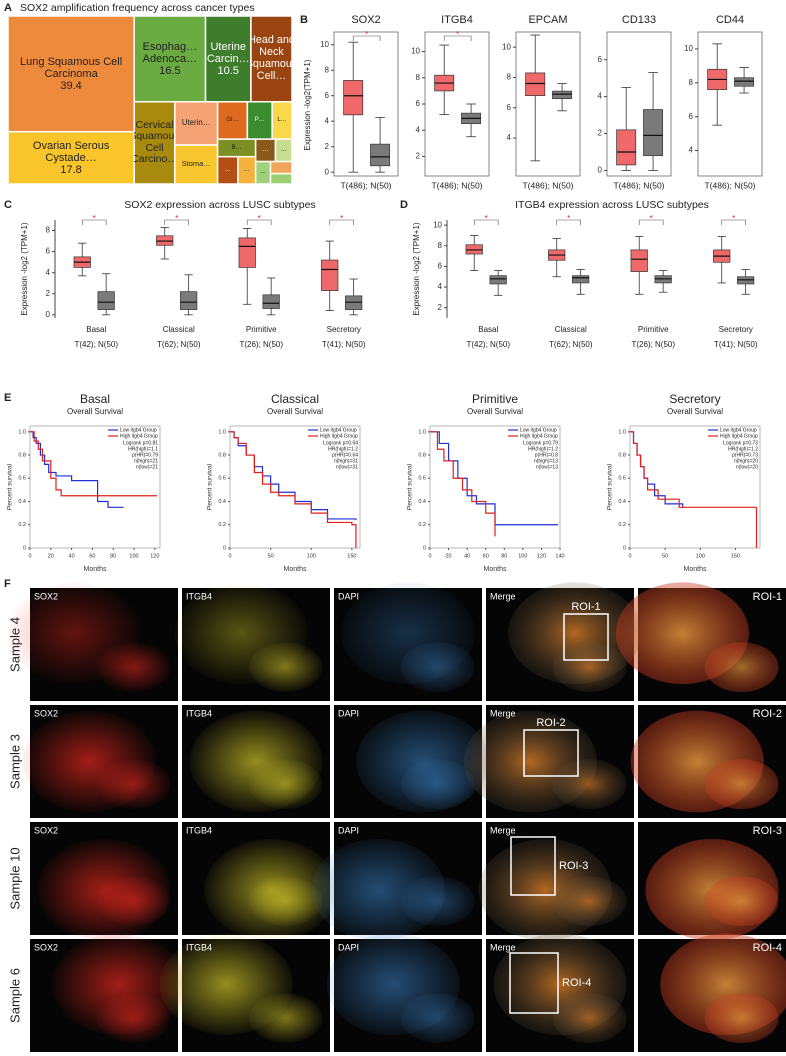 The image size is (786, 1056). I want to click on roi-label: ROI-2, so click(550, 723).